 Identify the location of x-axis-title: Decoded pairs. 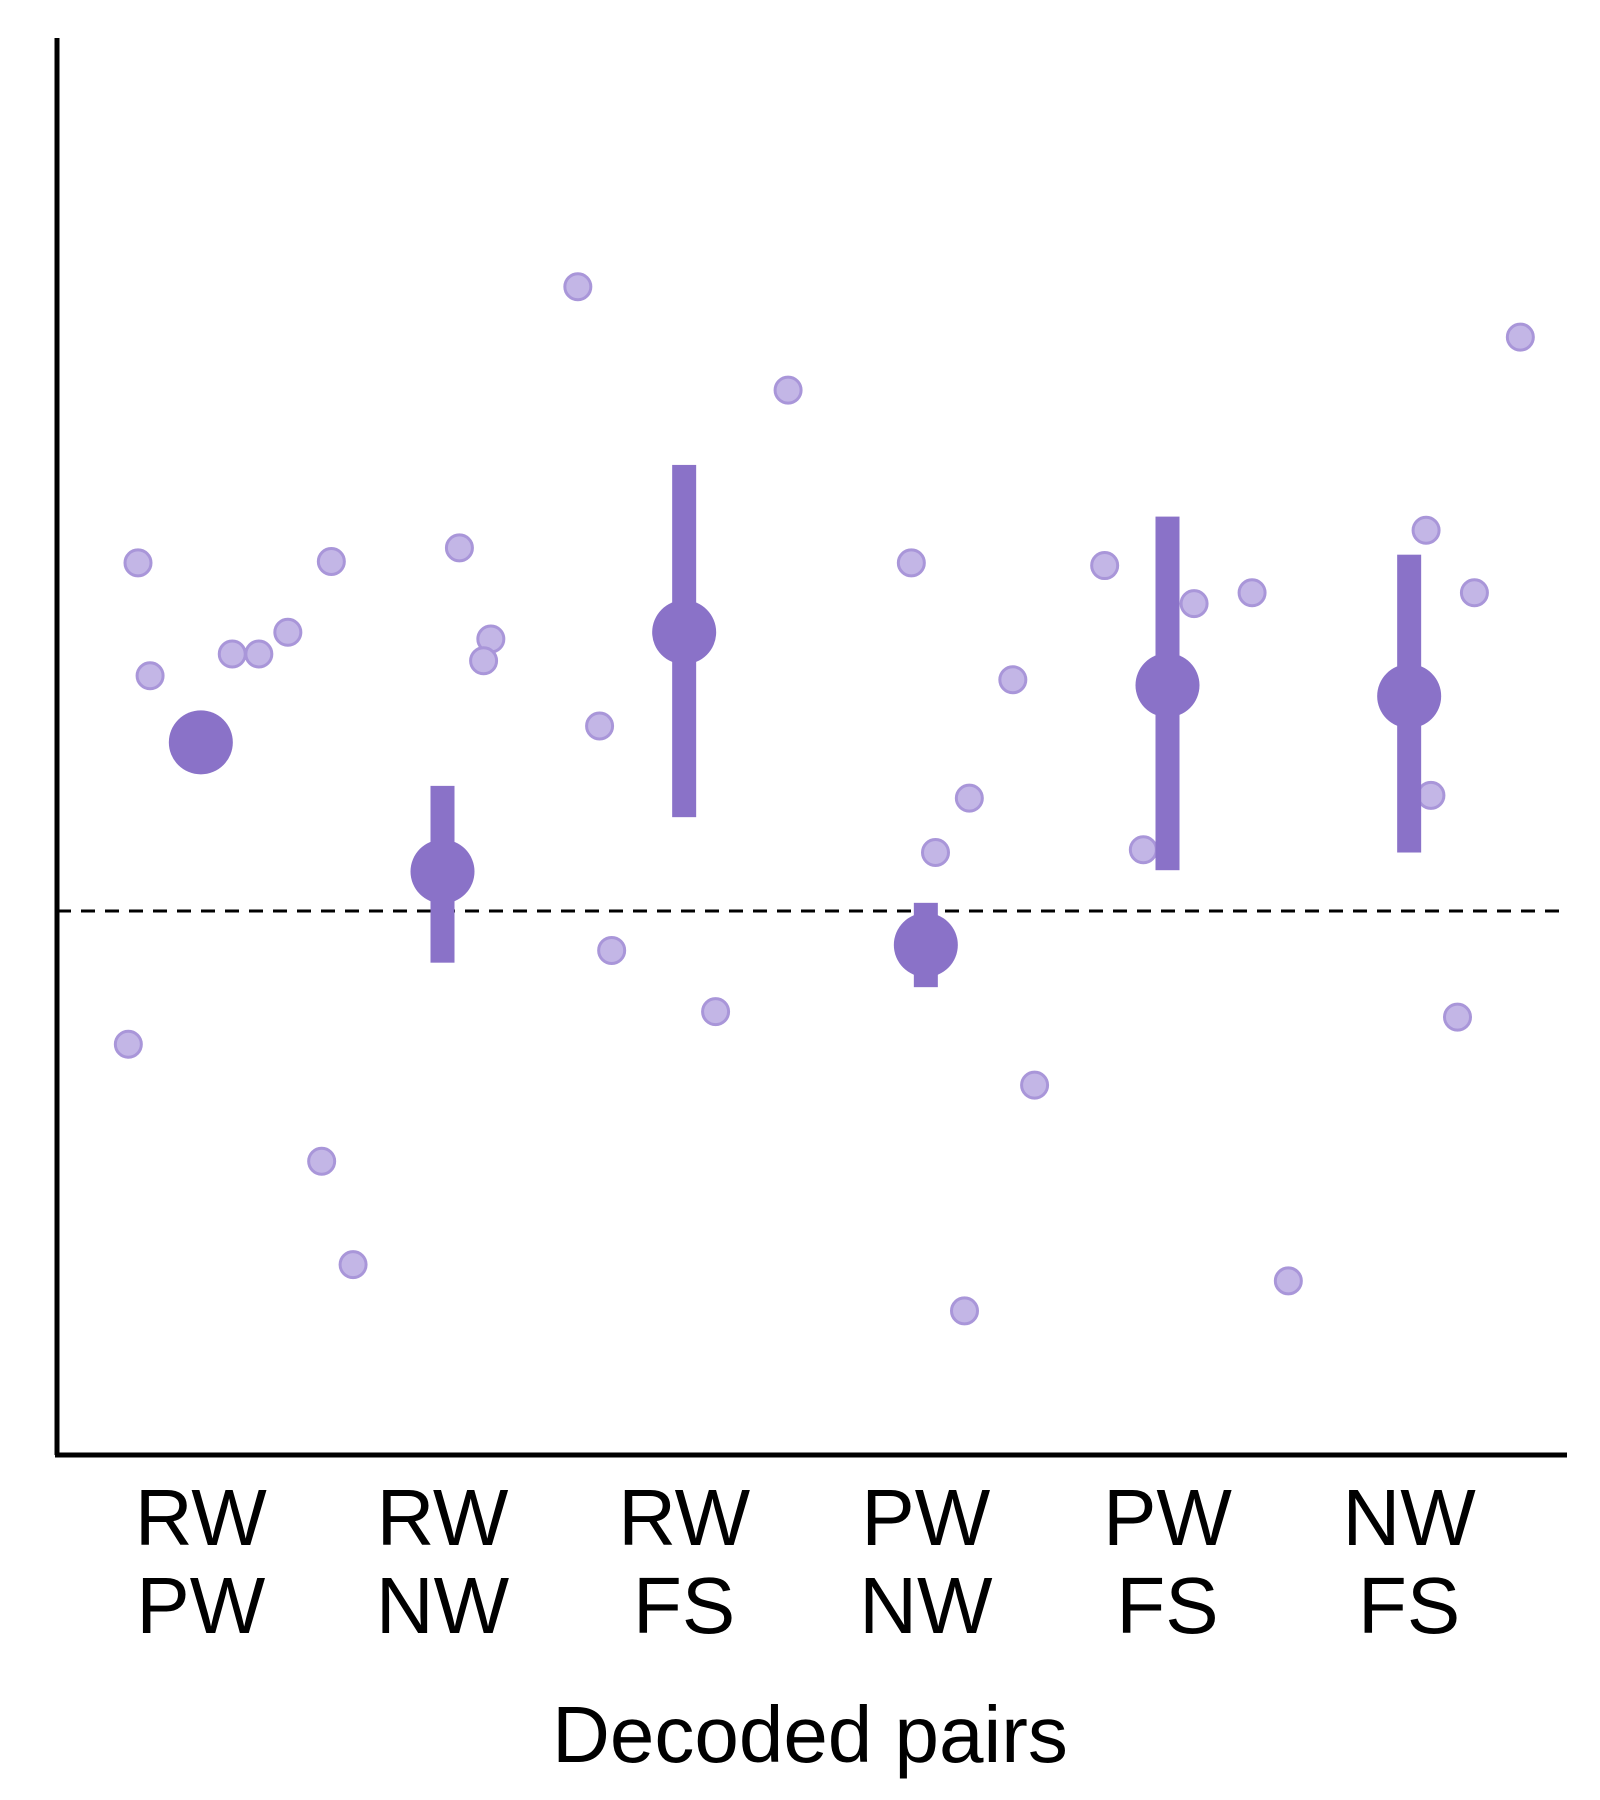
(810, 1734).